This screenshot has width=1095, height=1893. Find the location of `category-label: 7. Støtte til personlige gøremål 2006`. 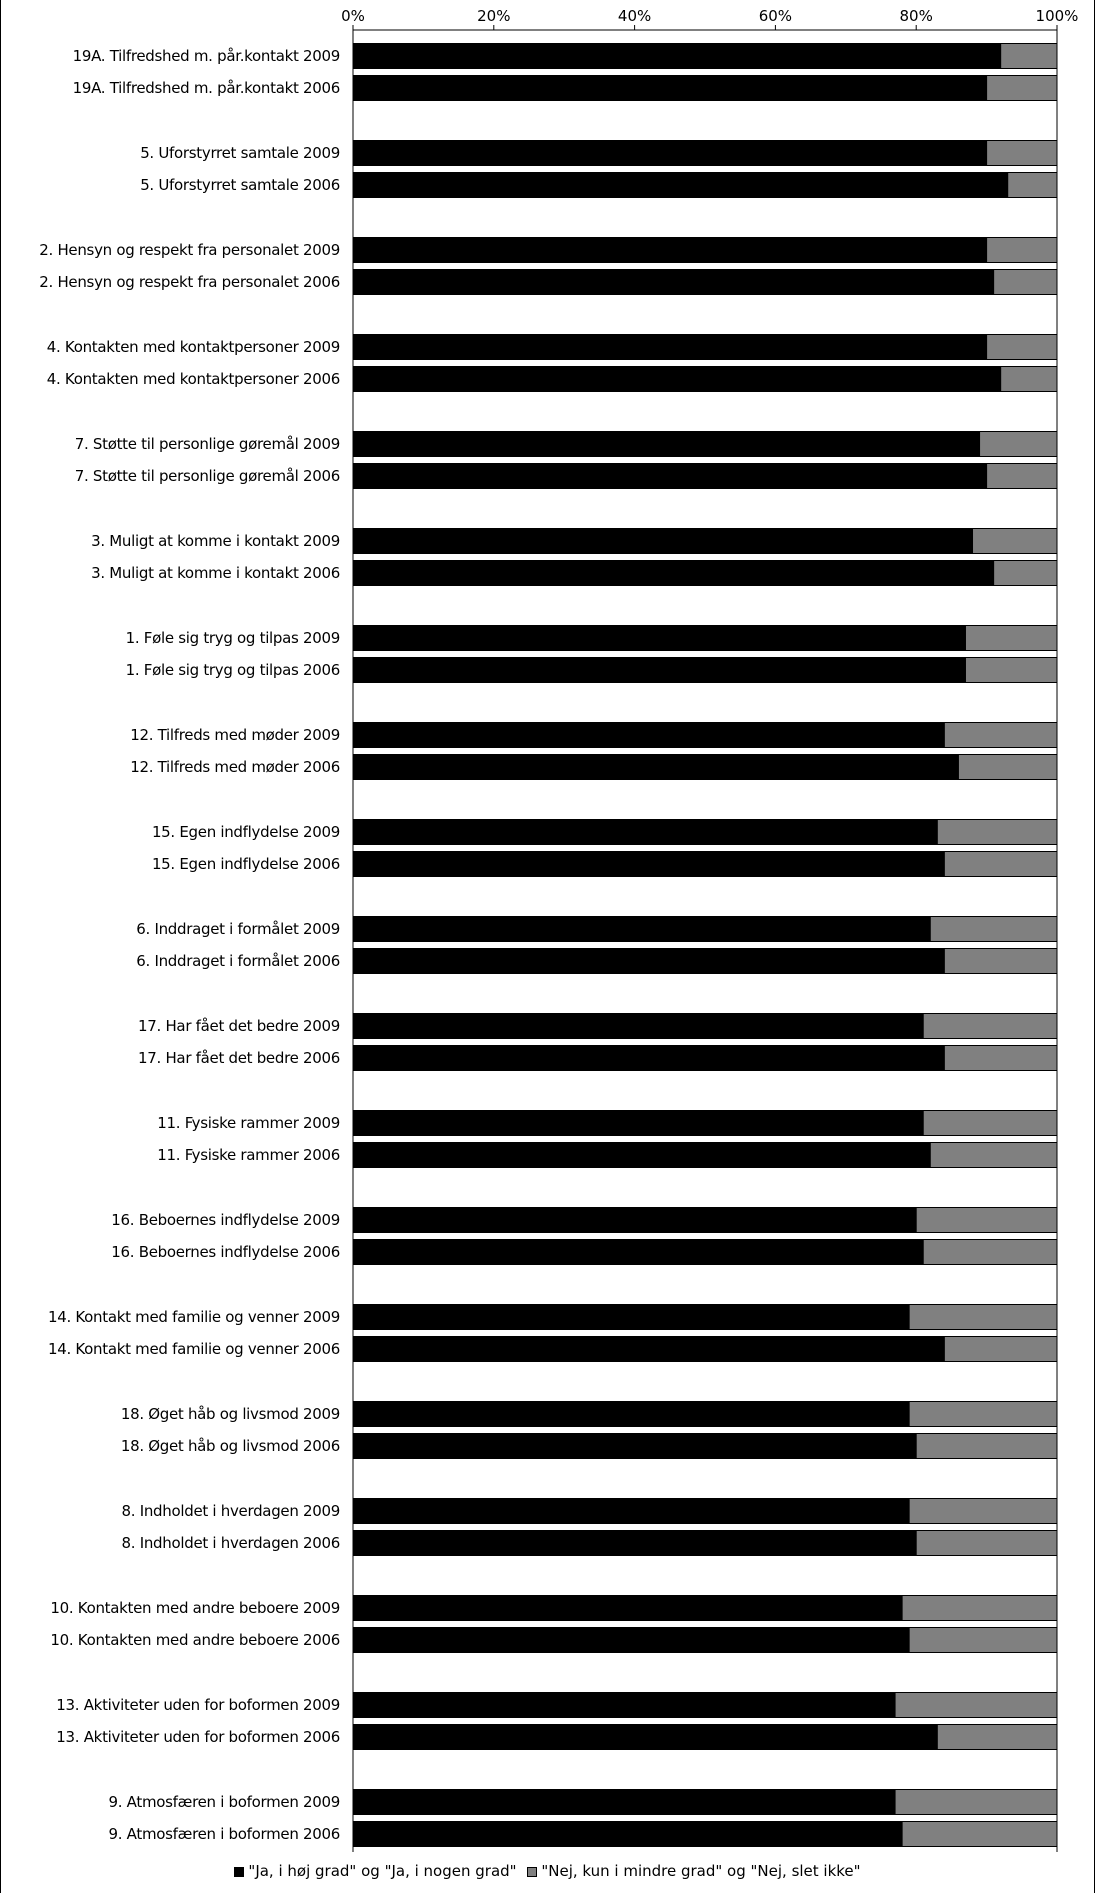

category-label: 7. Støtte til personlige gøremål 2006 is located at coordinates (207, 476).